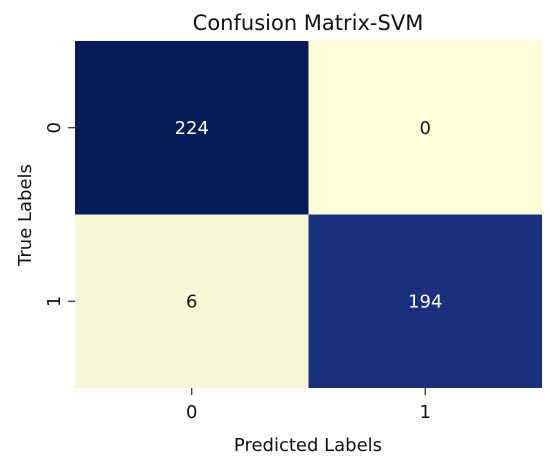 Image resolution: width=550 pixels, height=463 pixels. What do you see at coordinates (308, 445) in the screenshot?
I see `x-axis-label: Predicted Labels` at bounding box center [308, 445].